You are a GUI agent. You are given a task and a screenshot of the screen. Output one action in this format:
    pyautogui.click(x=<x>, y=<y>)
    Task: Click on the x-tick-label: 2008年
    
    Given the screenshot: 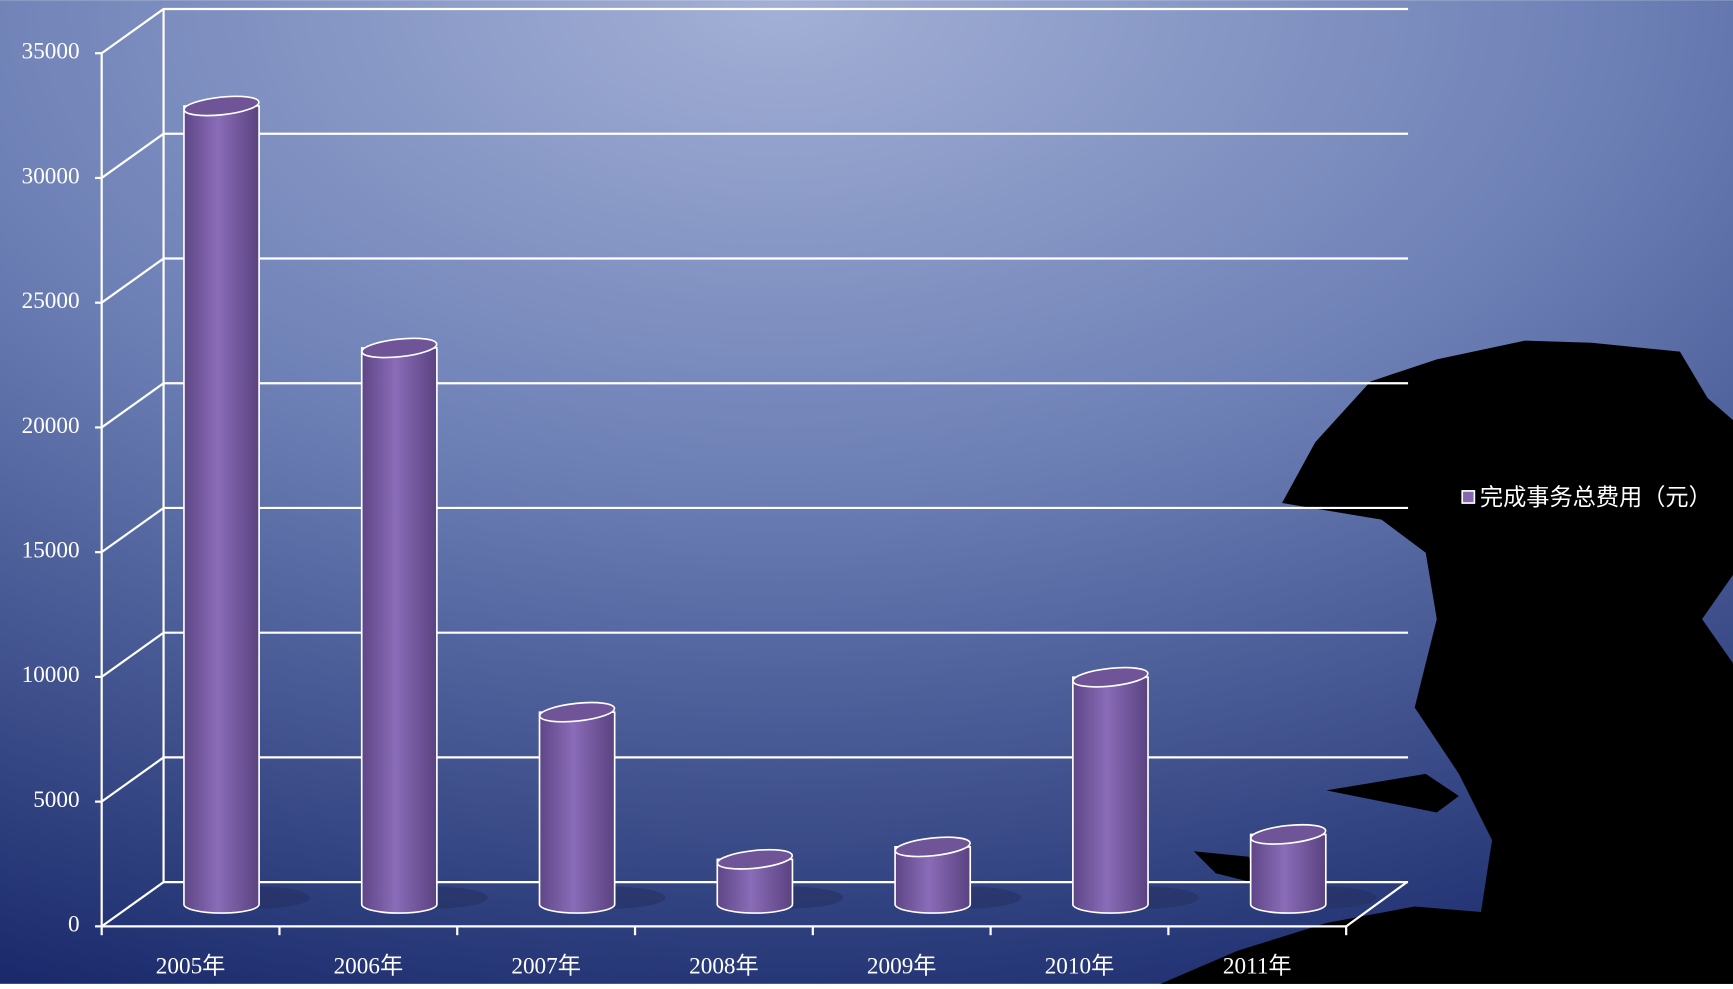 What is the action you would take?
    pyautogui.click(x=724, y=967)
    